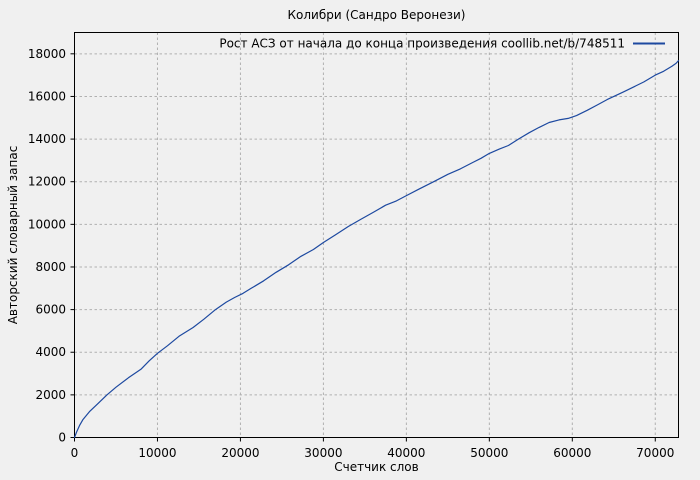  Describe the element at coordinates (655, 453) in the screenshot. I see `x-tick-label: 70000` at that location.